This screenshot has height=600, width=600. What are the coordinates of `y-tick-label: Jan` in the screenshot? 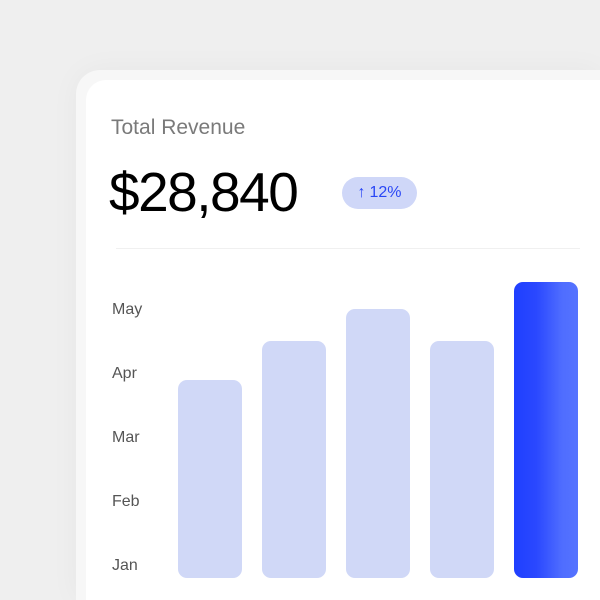 It's located at (125, 565).